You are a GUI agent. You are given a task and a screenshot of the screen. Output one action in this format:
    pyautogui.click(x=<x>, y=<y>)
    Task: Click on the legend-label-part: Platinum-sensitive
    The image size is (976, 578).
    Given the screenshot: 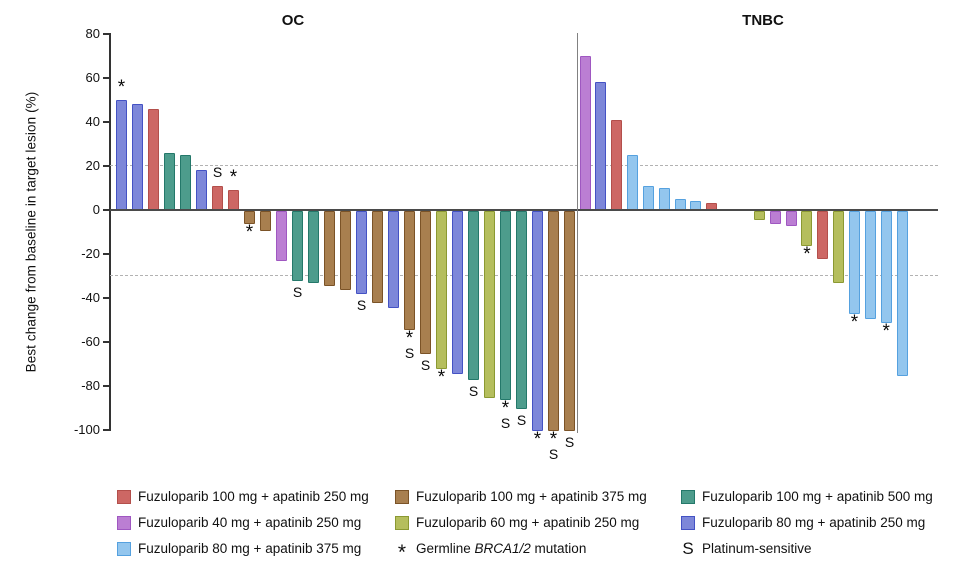 What is the action you would take?
    pyautogui.click(x=757, y=548)
    